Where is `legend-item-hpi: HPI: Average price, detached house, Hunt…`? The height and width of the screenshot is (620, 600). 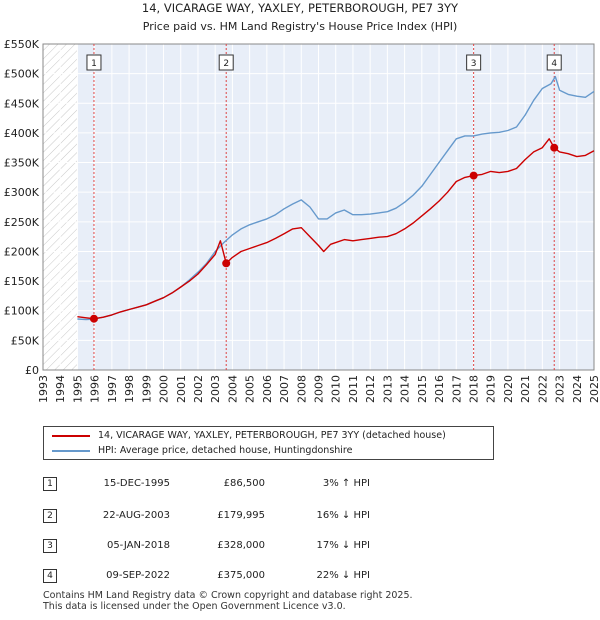 legend-item-hpi: HPI: Average price, detached house, Hunt… is located at coordinates (202, 451).